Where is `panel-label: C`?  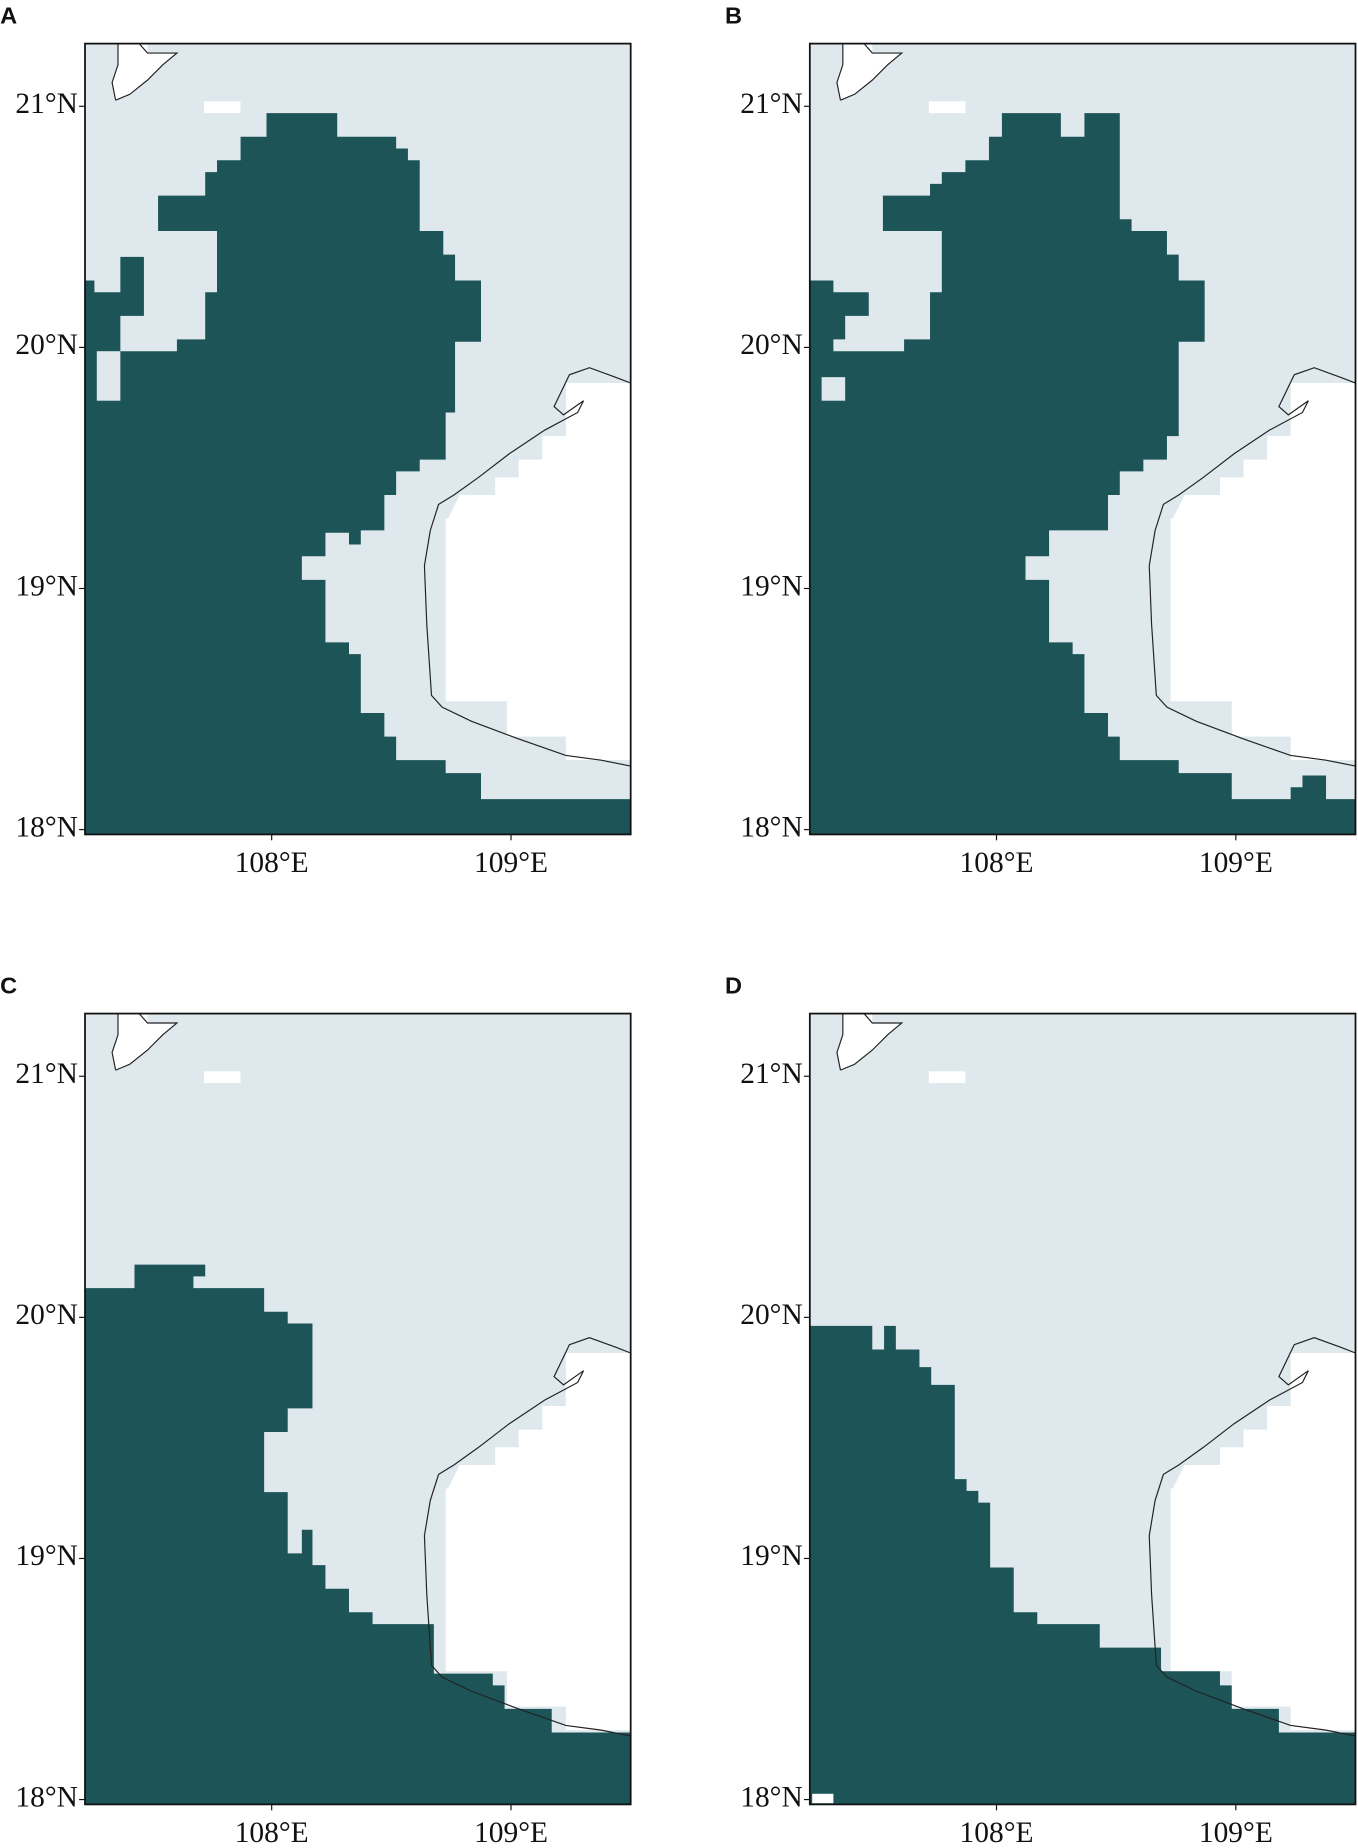
panel-label: C is located at coordinates (8, 986).